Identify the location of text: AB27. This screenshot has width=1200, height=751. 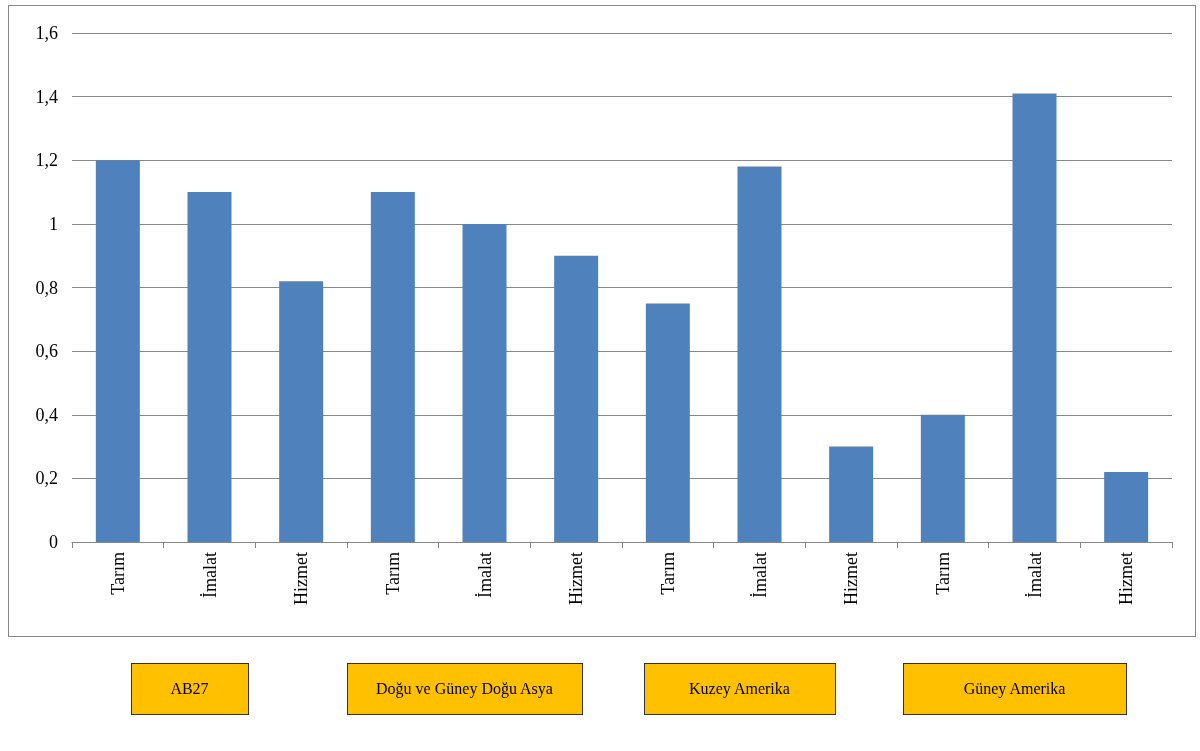
(189, 689).